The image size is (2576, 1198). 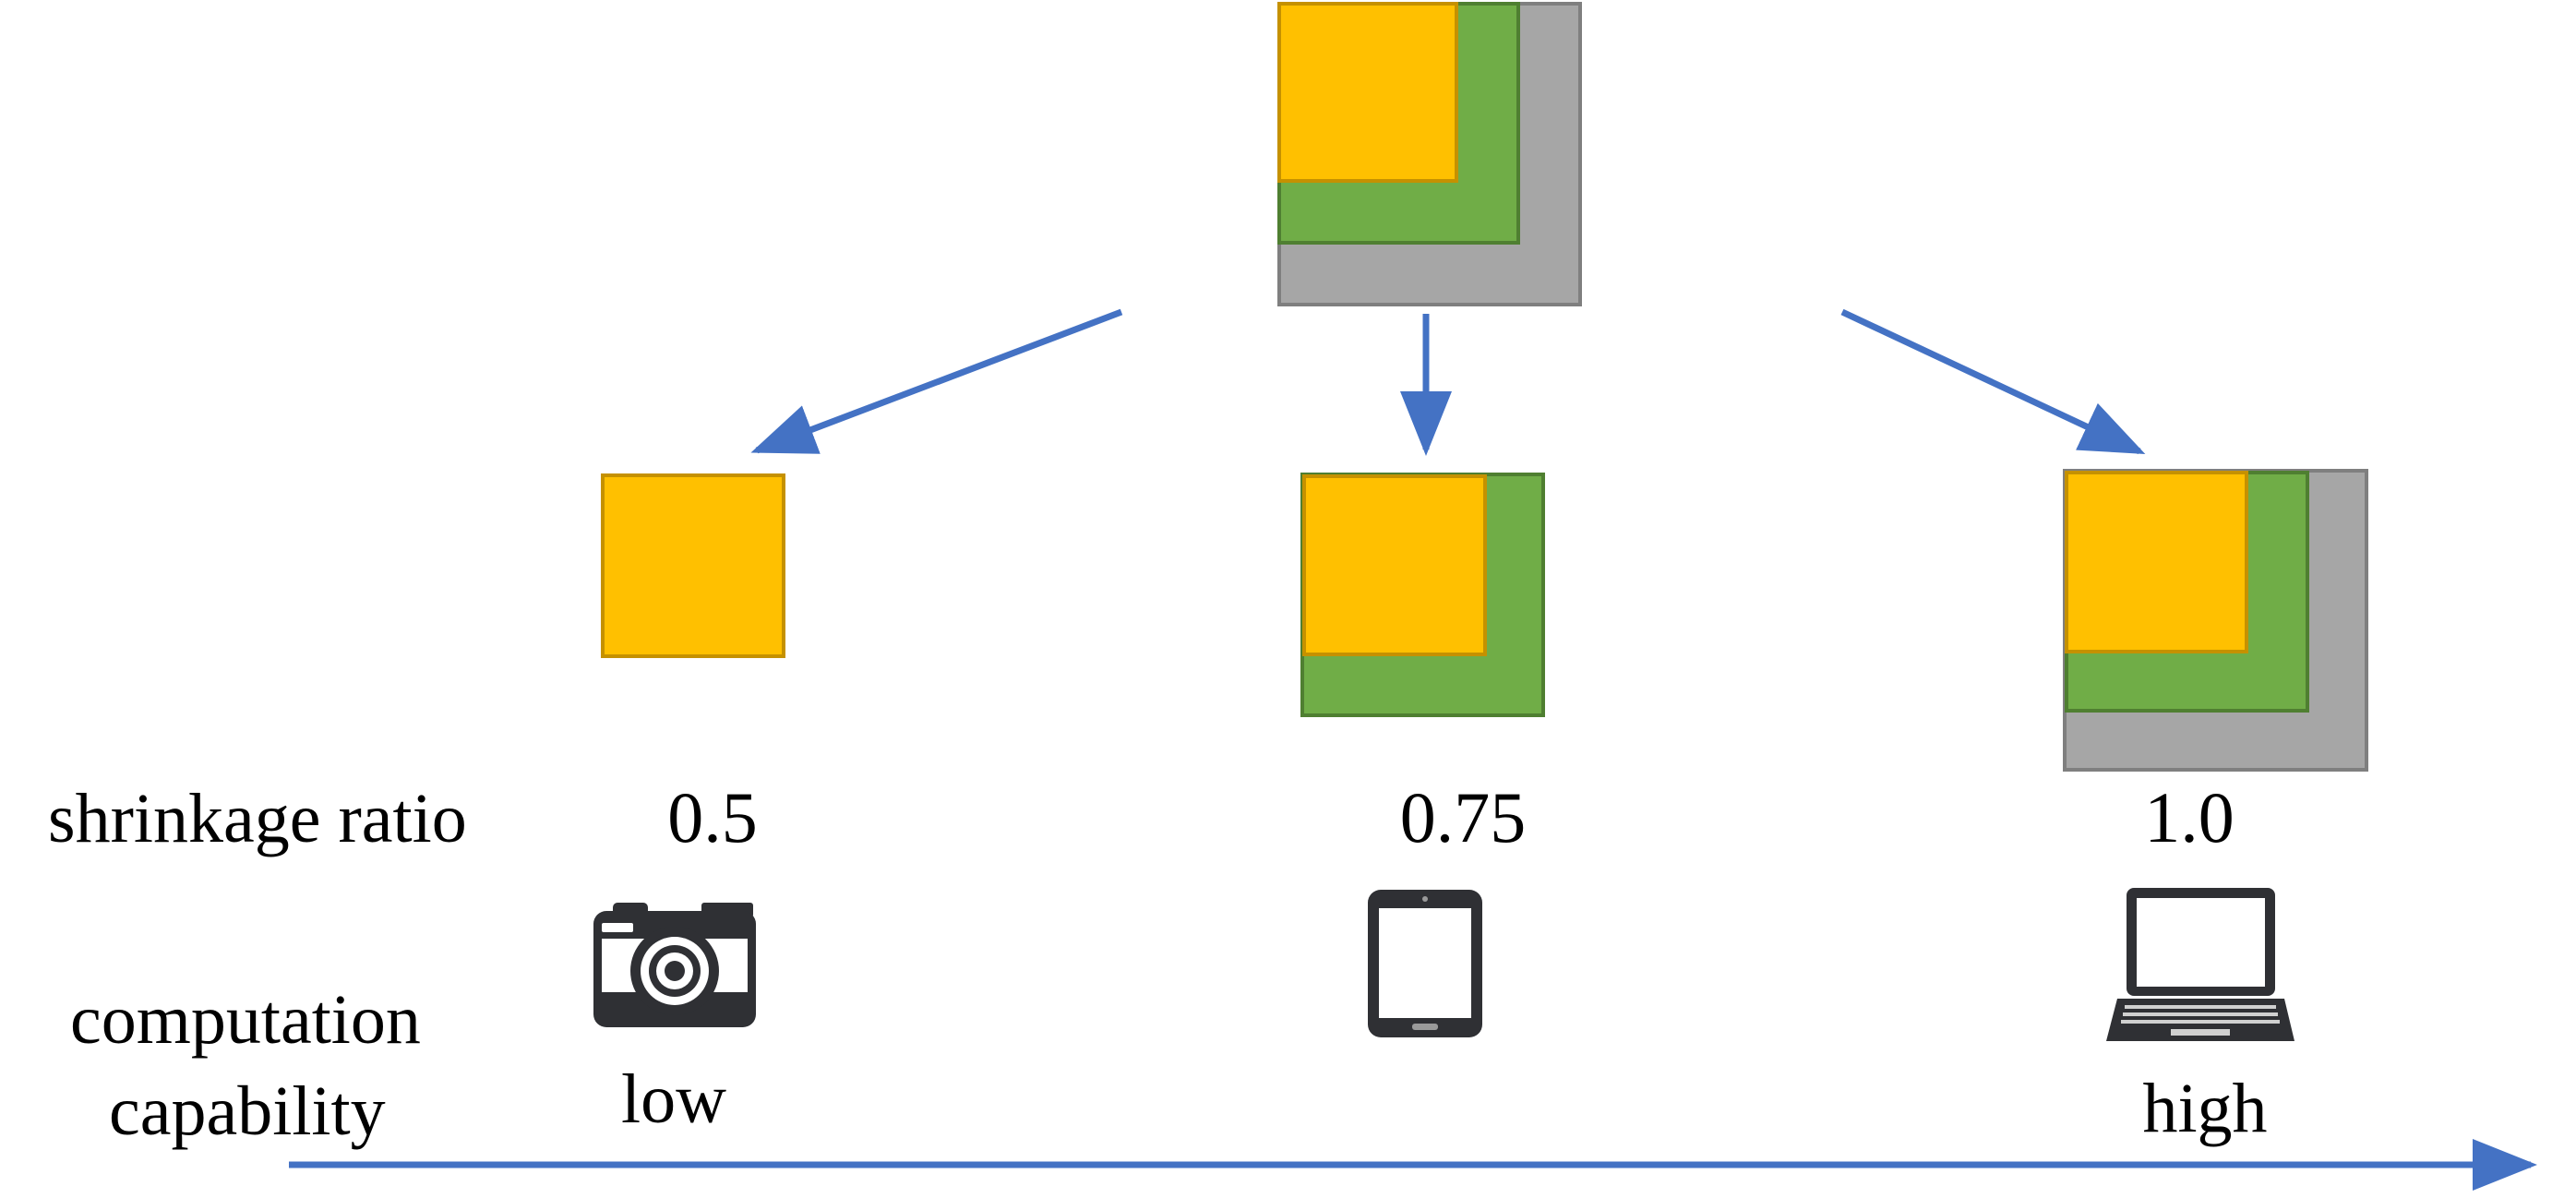 I want to click on tablet-icon, so click(x=1425, y=963).